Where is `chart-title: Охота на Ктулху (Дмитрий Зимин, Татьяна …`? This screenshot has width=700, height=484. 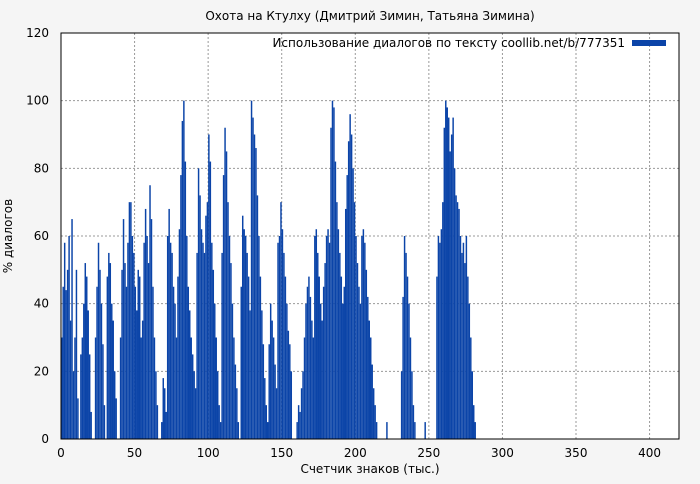 chart-title: Охота на Ктулху (Дмитрий Зимин, Татьяна … is located at coordinates (369, 16).